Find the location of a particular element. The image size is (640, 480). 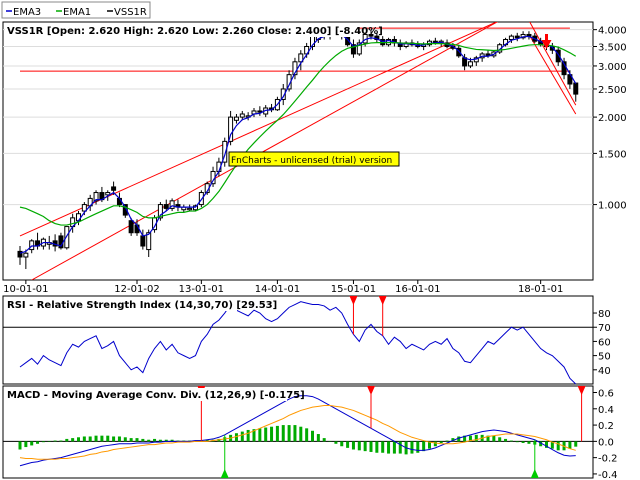

macd-y-tick-label: -0.2 is located at coordinates (608, 459).